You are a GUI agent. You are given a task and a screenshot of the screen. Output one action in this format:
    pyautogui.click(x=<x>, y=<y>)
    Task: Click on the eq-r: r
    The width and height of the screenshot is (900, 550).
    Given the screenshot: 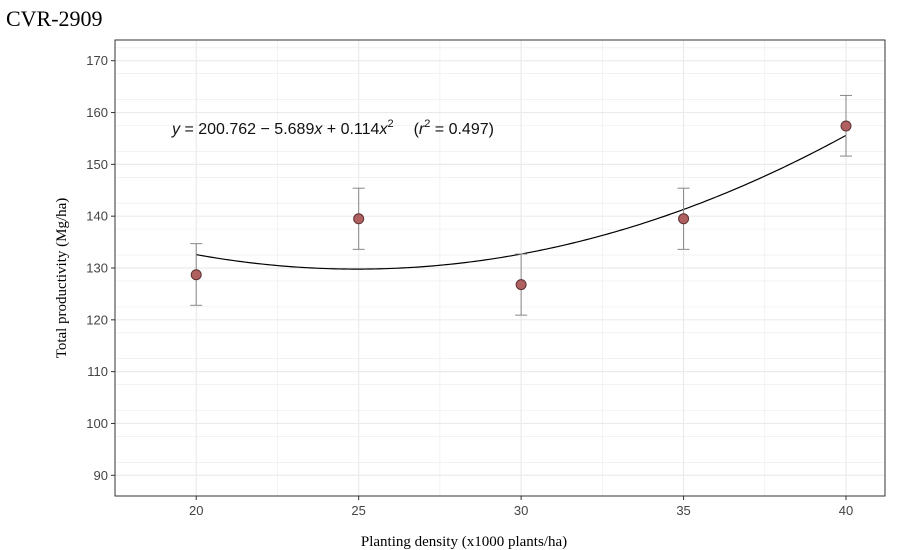 What is the action you would take?
    pyautogui.click(x=422, y=129)
    